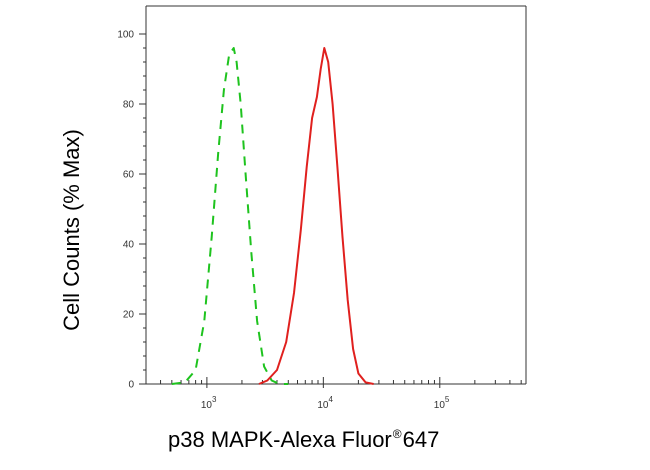 The width and height of the screenshot is (650, 470). What do you see at coordinates (129, 105) in the screenshot?
I see `y-tick-label: 80` at bounding box center [129, 105].